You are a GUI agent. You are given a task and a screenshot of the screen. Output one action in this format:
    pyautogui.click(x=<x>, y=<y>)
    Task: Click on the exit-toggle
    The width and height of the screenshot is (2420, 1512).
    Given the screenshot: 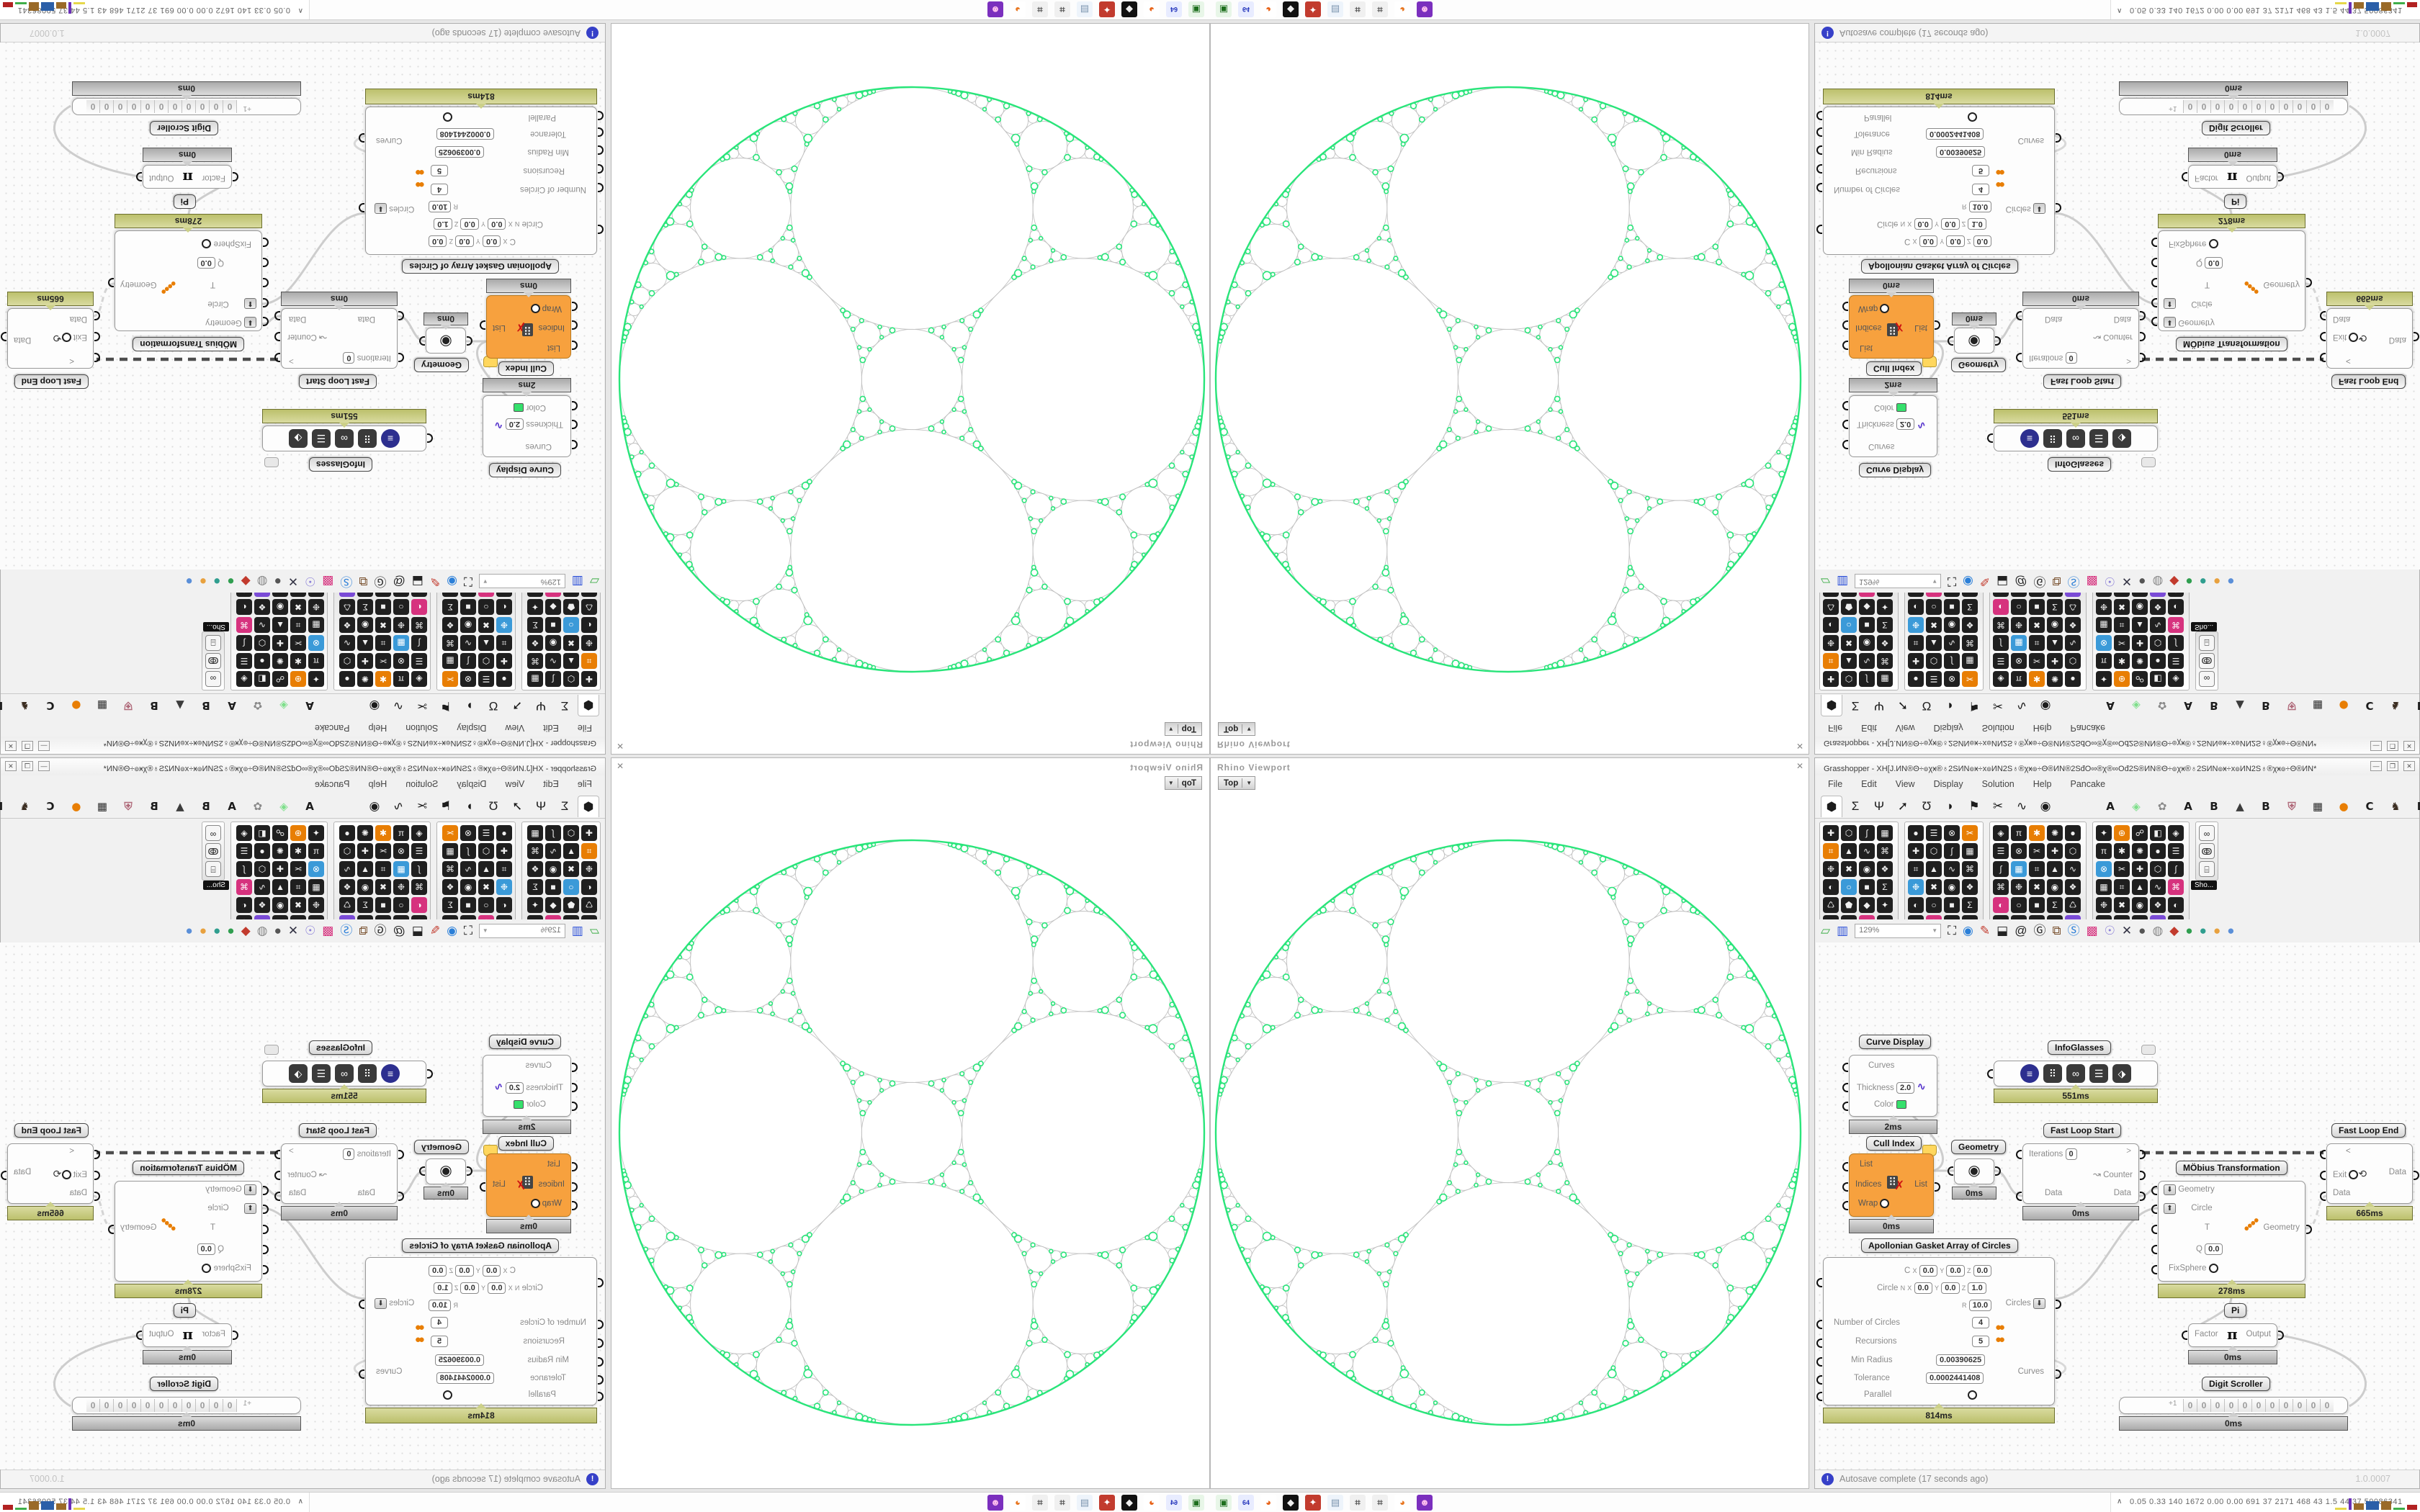 What is the action you would take?
    pyautogui.click(x=2354, y=337)
    